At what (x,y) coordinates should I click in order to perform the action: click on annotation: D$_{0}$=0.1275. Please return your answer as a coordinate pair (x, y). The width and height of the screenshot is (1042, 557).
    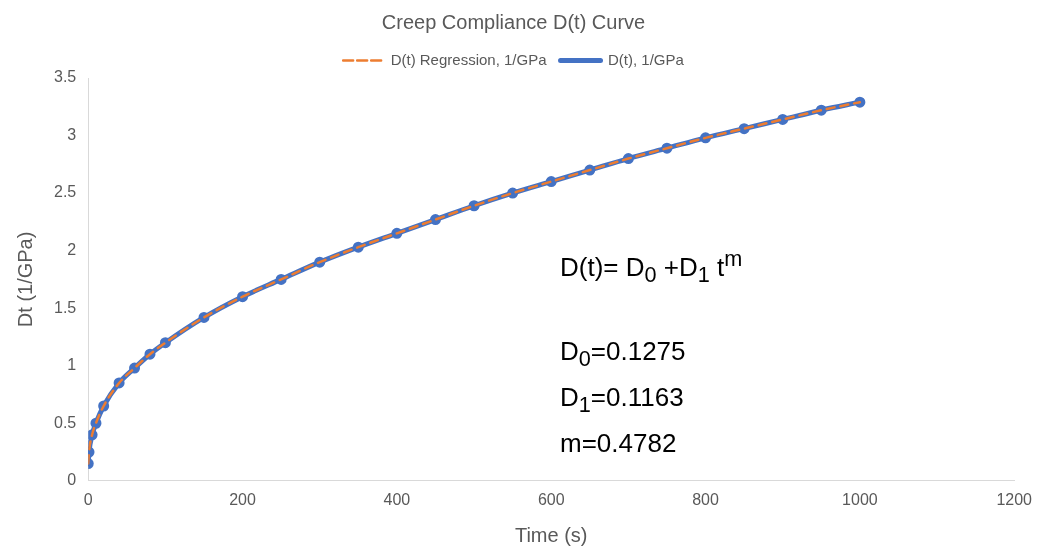
    Looking at the image, I should click on (623, 354).